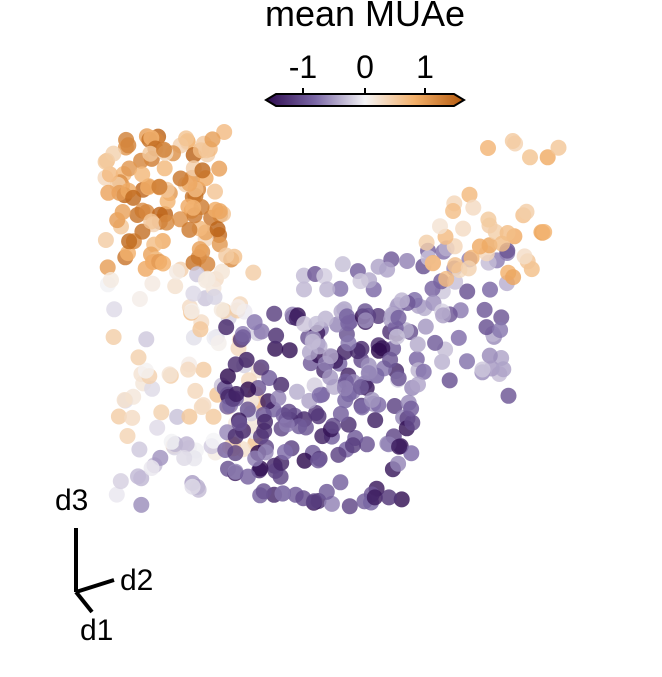  I want to click on colorbar-tick-label: -1, so click(303, 67).